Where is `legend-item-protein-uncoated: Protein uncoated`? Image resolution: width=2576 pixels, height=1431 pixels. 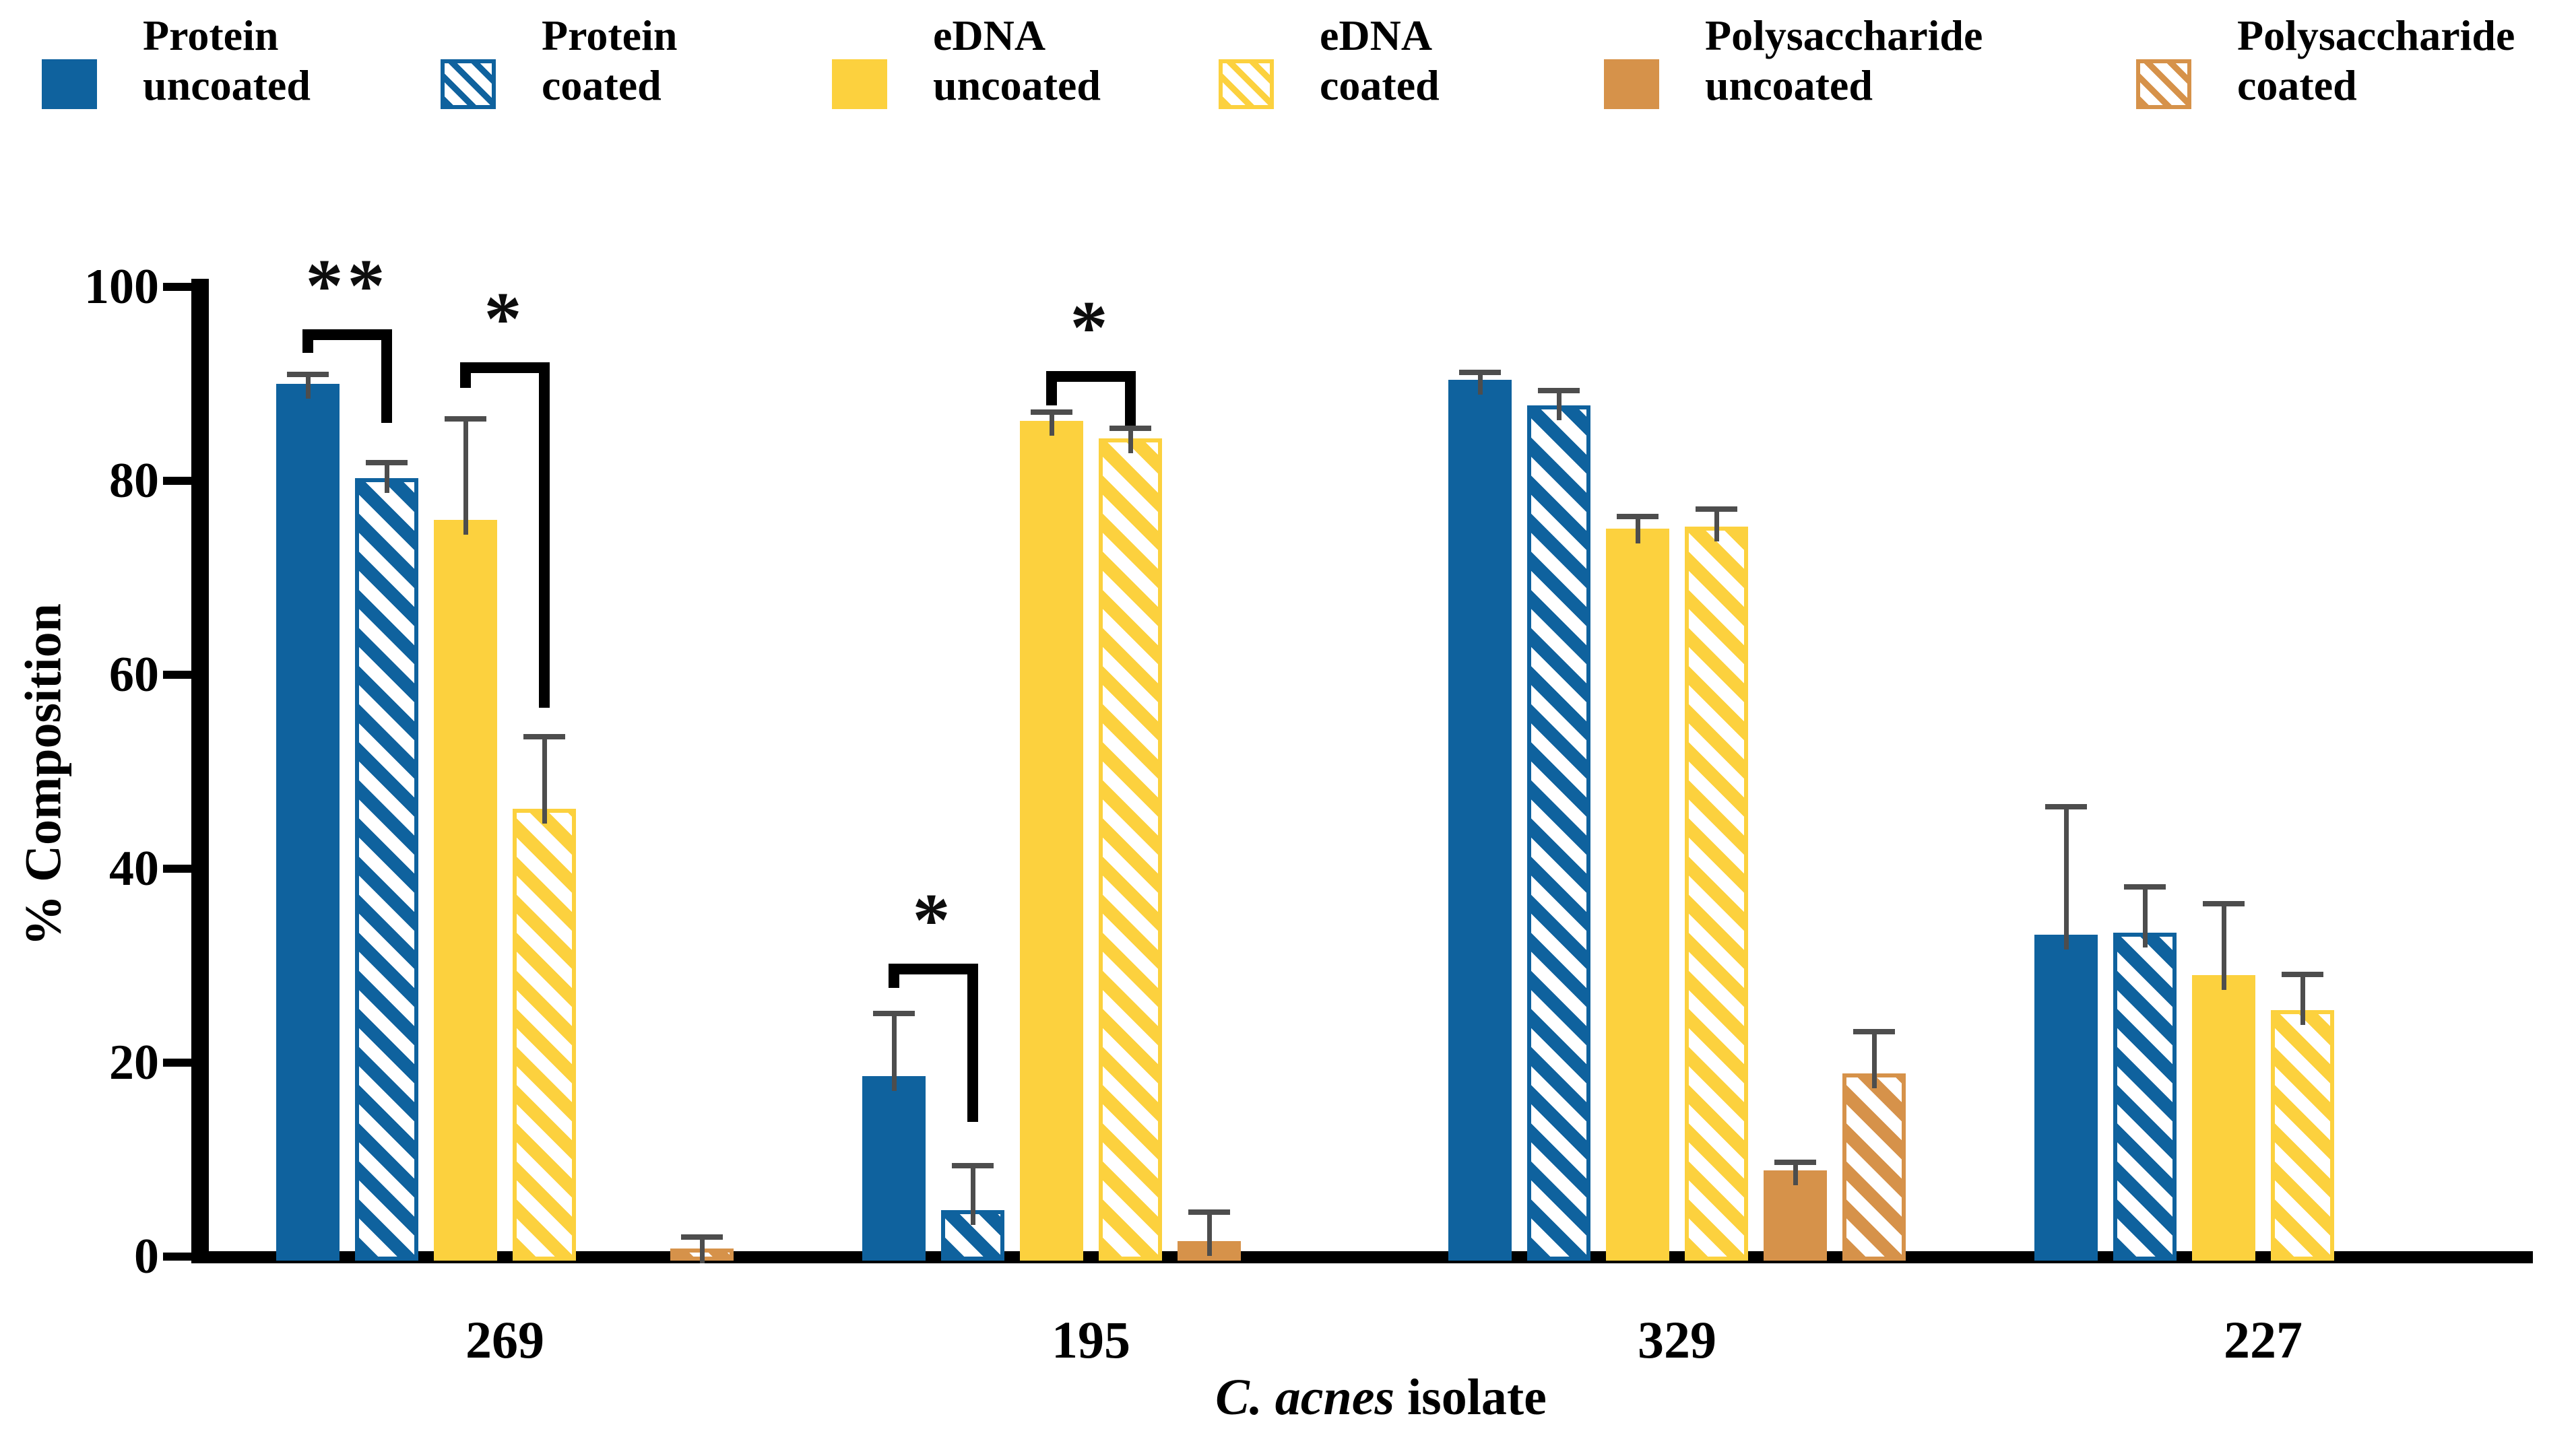 legend-item-protein-uncoated: Protein uncoated is located at coordinates (231, 77).